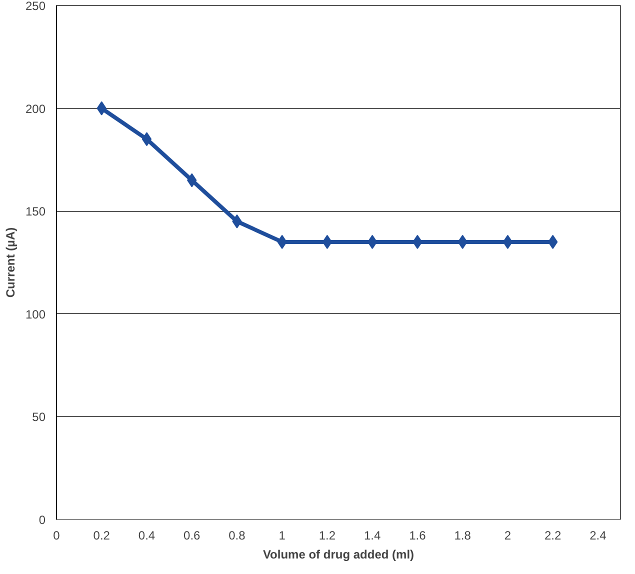  Describe the element at coordinates (35, 109) in the screenshot. I see `y-tick-label: 200` at that location.